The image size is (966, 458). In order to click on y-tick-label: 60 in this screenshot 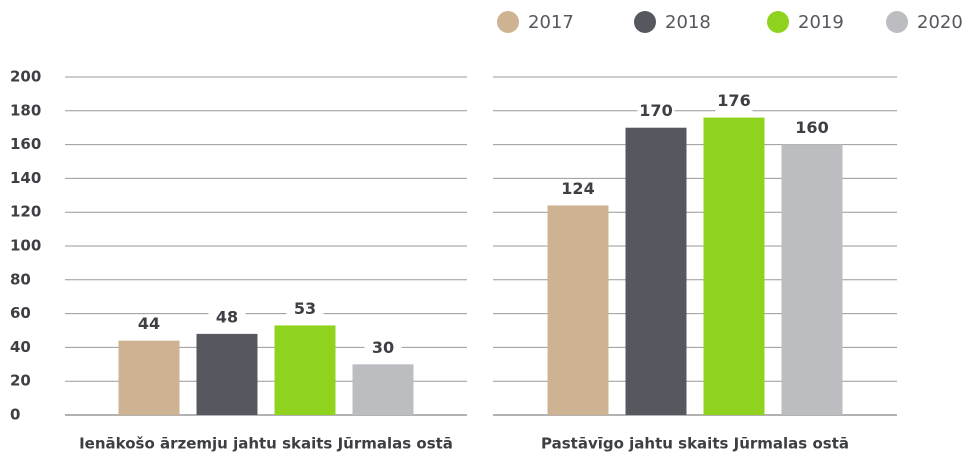, I will do `click(20, 313)`.